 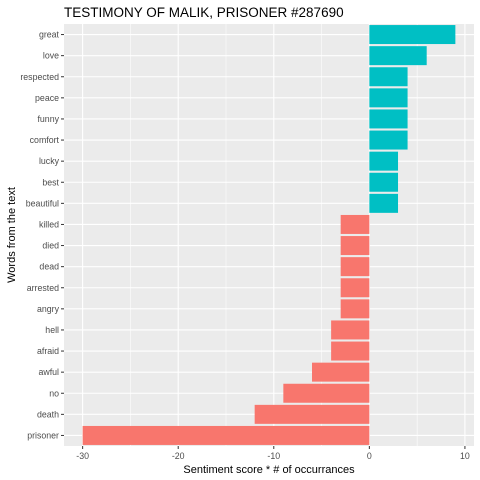 What do you see at coordinates (355, 309) in the screenshot?
I see `bar-angry` at bounding box center [355, 309].